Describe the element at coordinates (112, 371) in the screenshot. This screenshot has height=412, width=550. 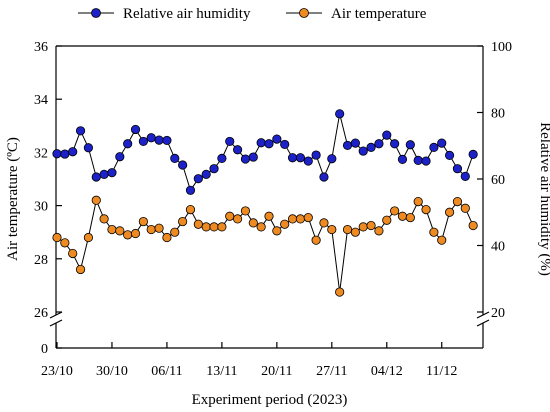
I see `x-tick-label: 30/10` at that location.